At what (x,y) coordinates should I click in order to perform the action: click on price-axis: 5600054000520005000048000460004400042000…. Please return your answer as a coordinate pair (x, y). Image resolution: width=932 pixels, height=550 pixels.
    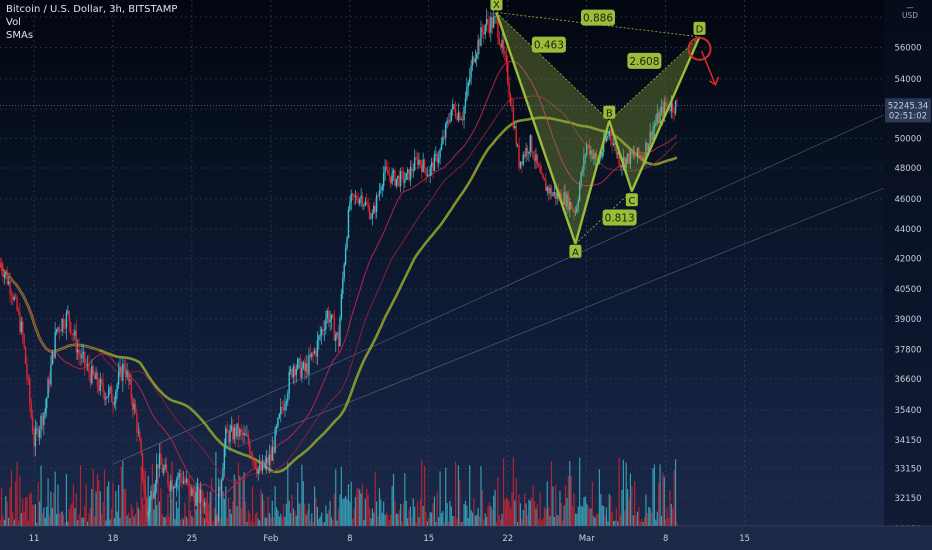
    Looking at the image, I should click on (908, 267).